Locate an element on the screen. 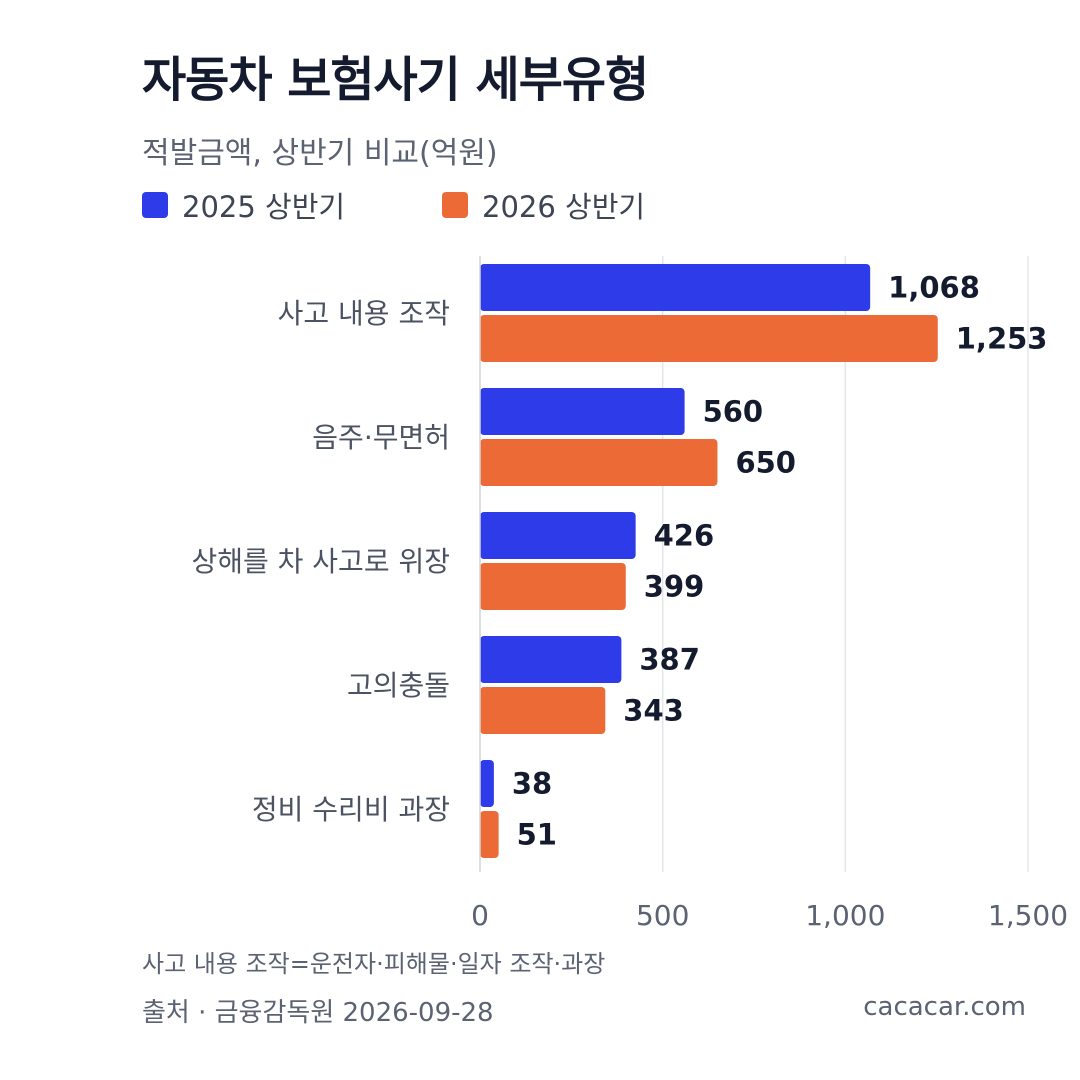 This screenshot has width=1080, height=1080. x-tick-label: 0 is located at coordinates (480, 915).